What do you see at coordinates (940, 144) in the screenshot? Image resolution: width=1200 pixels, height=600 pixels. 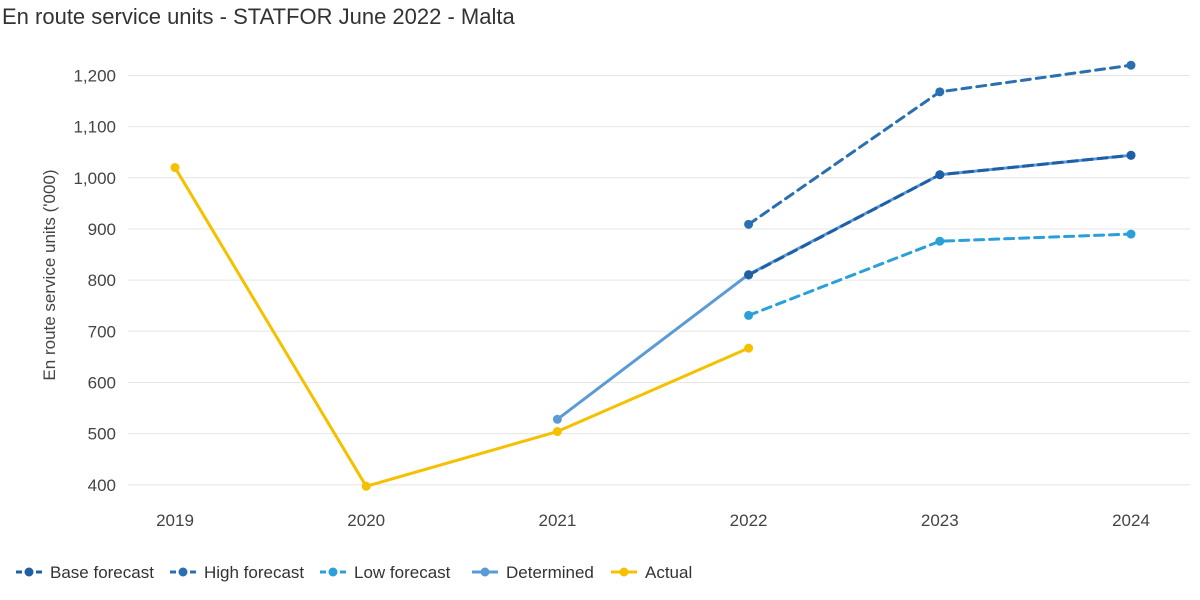 I see `series-high-forecast` at bounding box center [940, 144].